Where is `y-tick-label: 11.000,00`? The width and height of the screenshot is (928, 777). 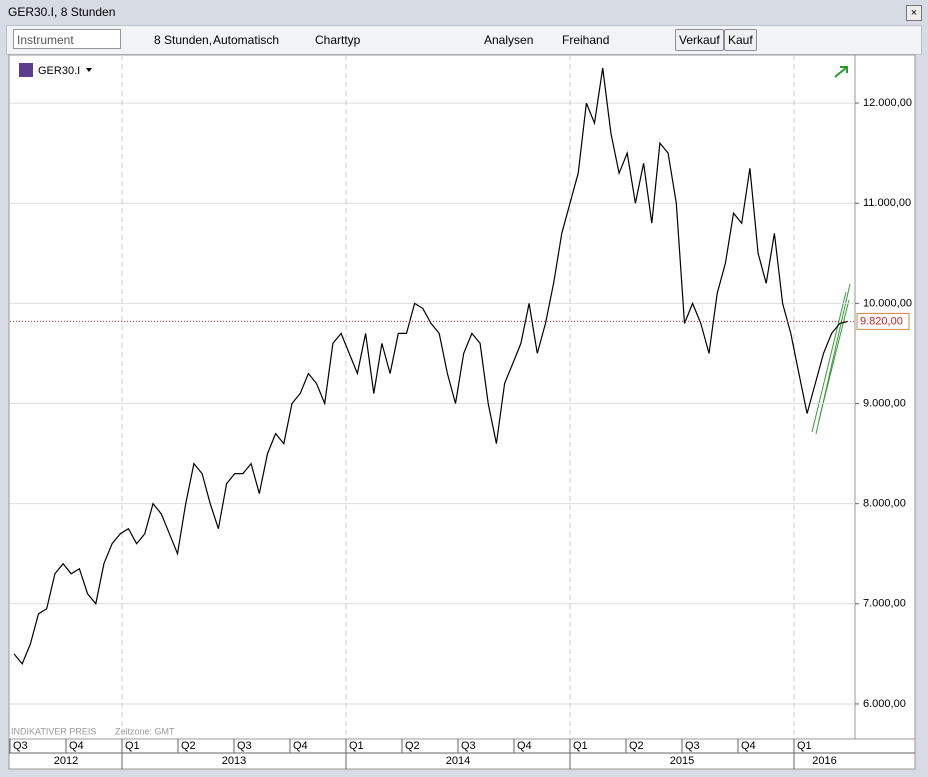 y-tick-label: 11.000,00 is located at coordinates (887, 203).